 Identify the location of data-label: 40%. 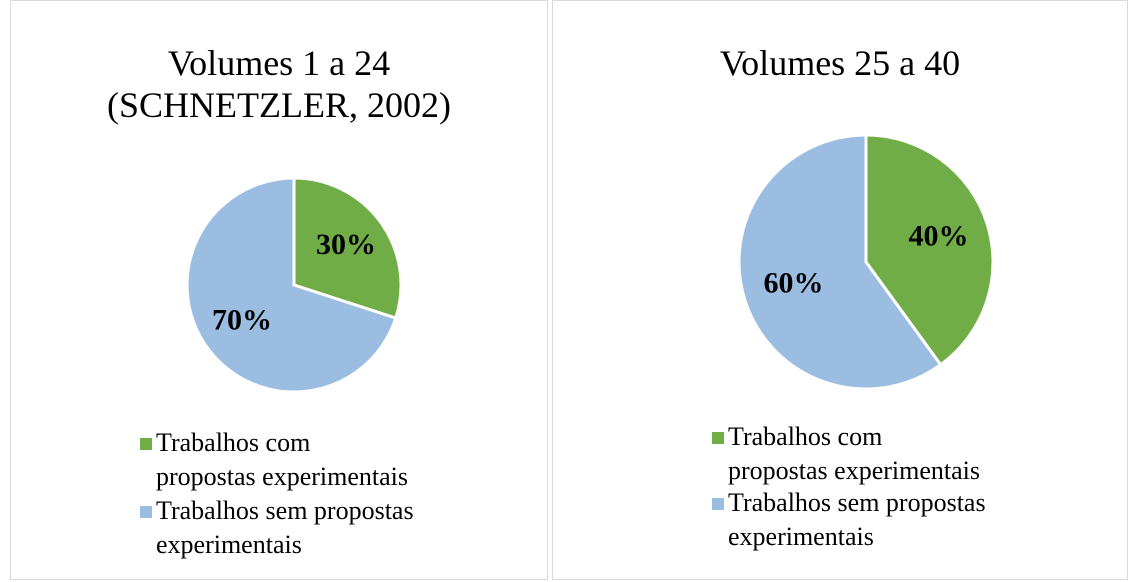
(938, 235).